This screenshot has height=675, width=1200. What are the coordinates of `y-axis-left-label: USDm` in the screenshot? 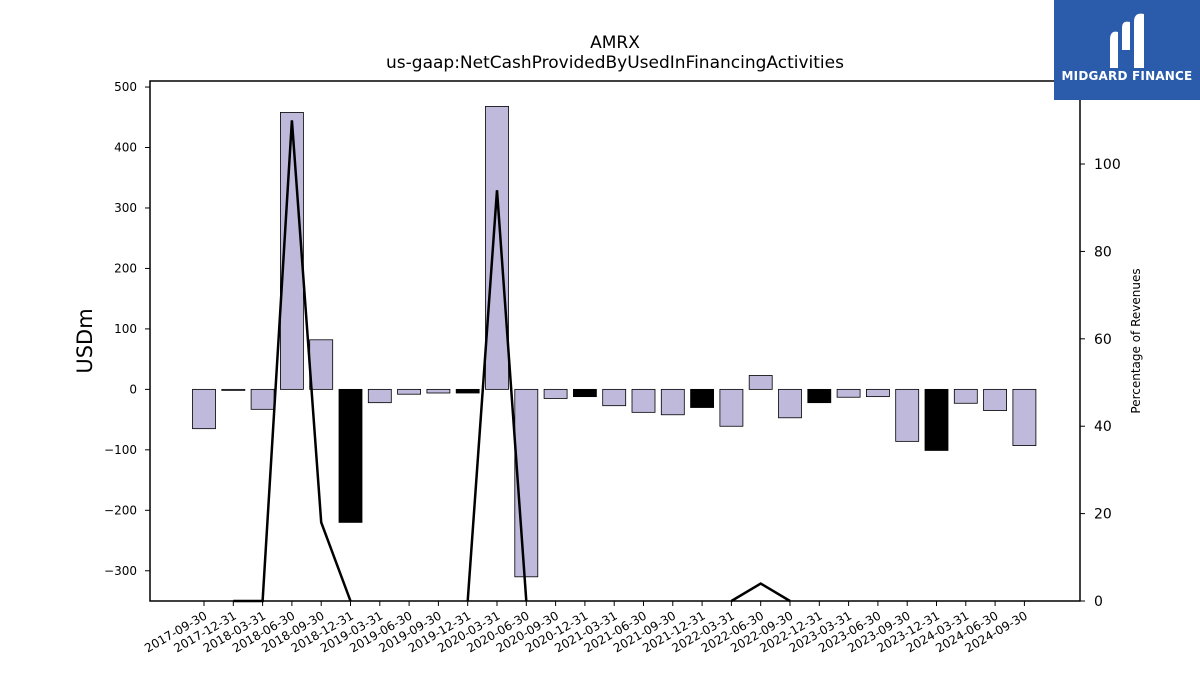 It's located at (85, 340).